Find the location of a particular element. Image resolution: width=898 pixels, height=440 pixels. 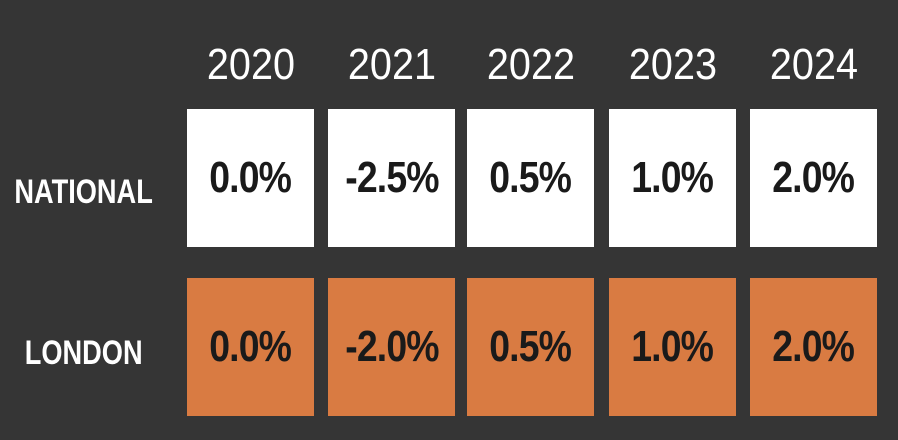

column-header: 2020 is located at coordinates (250, 65).